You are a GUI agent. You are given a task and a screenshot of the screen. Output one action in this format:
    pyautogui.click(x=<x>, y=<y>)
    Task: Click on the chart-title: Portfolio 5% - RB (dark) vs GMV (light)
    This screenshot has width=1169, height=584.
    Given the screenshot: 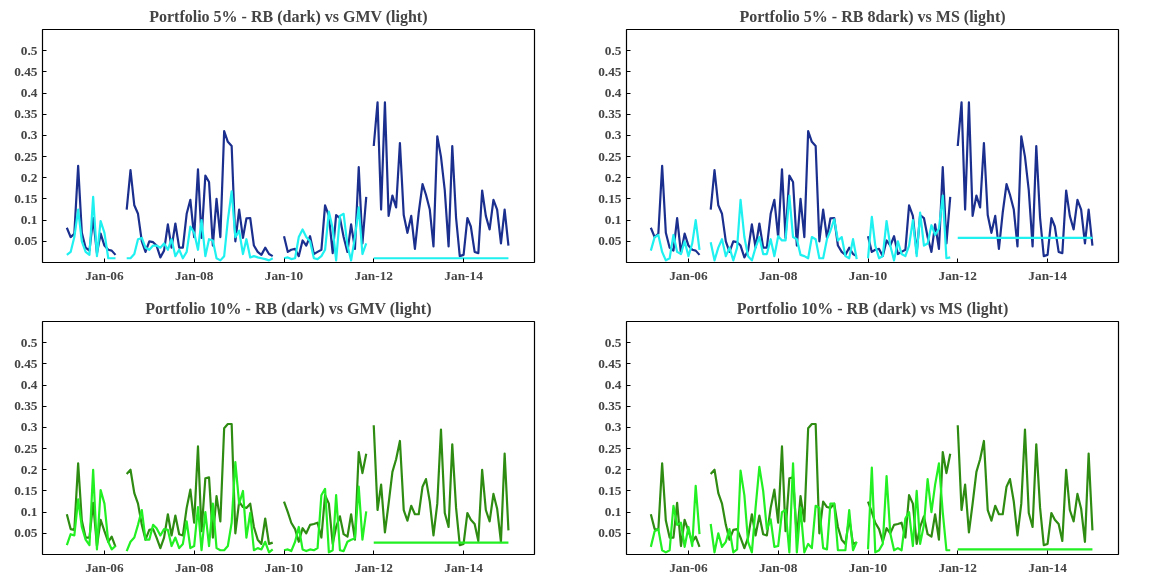 What is the action you would take?
    pyautogui.click(x=288, y=16)
    